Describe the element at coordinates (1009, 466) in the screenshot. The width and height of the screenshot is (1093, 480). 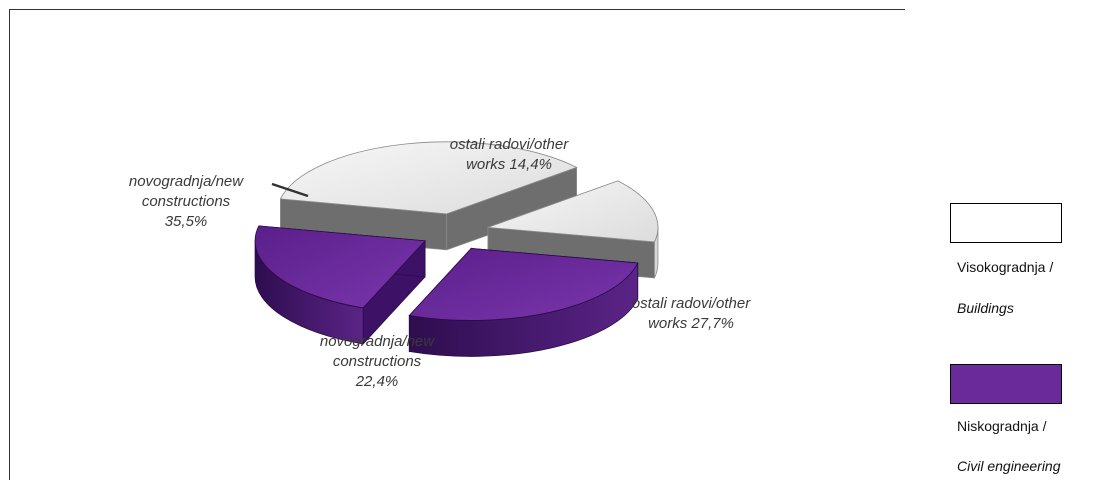
I see `legend-label-civil-engineering-en: Civil engineering` at that location.